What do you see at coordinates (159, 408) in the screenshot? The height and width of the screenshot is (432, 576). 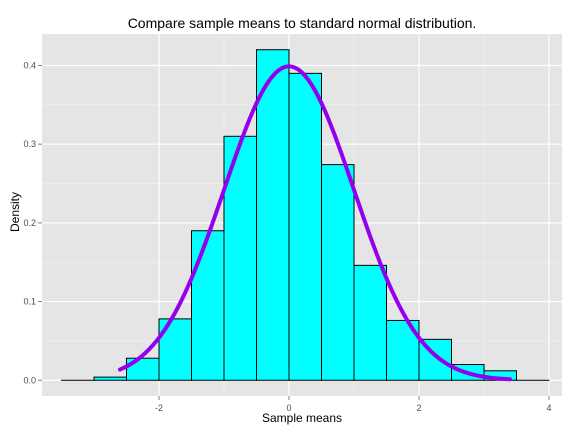 I see `x-tick-label: -2` at bounding box center [159, 408].